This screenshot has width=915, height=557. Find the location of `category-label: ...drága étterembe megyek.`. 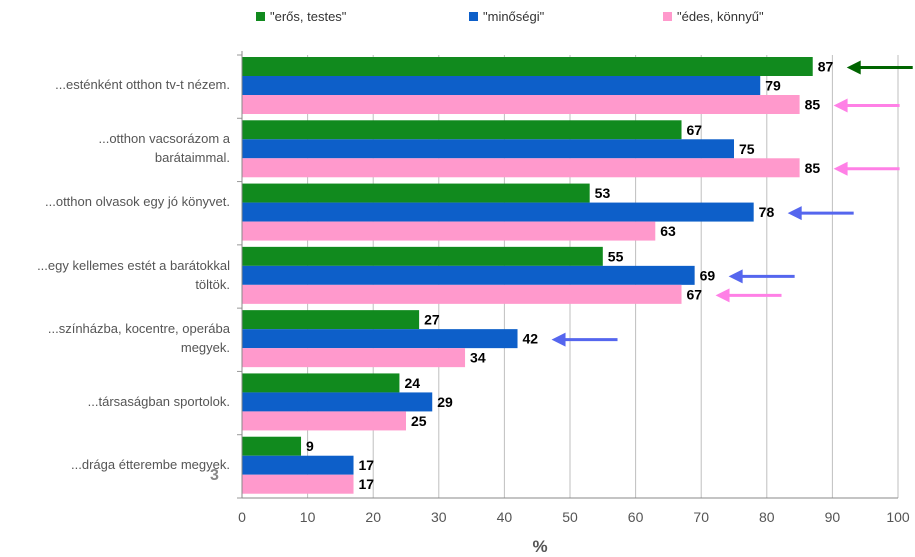

category-label: ...drága étterembe megyek. is located at coordinates (150, 464).